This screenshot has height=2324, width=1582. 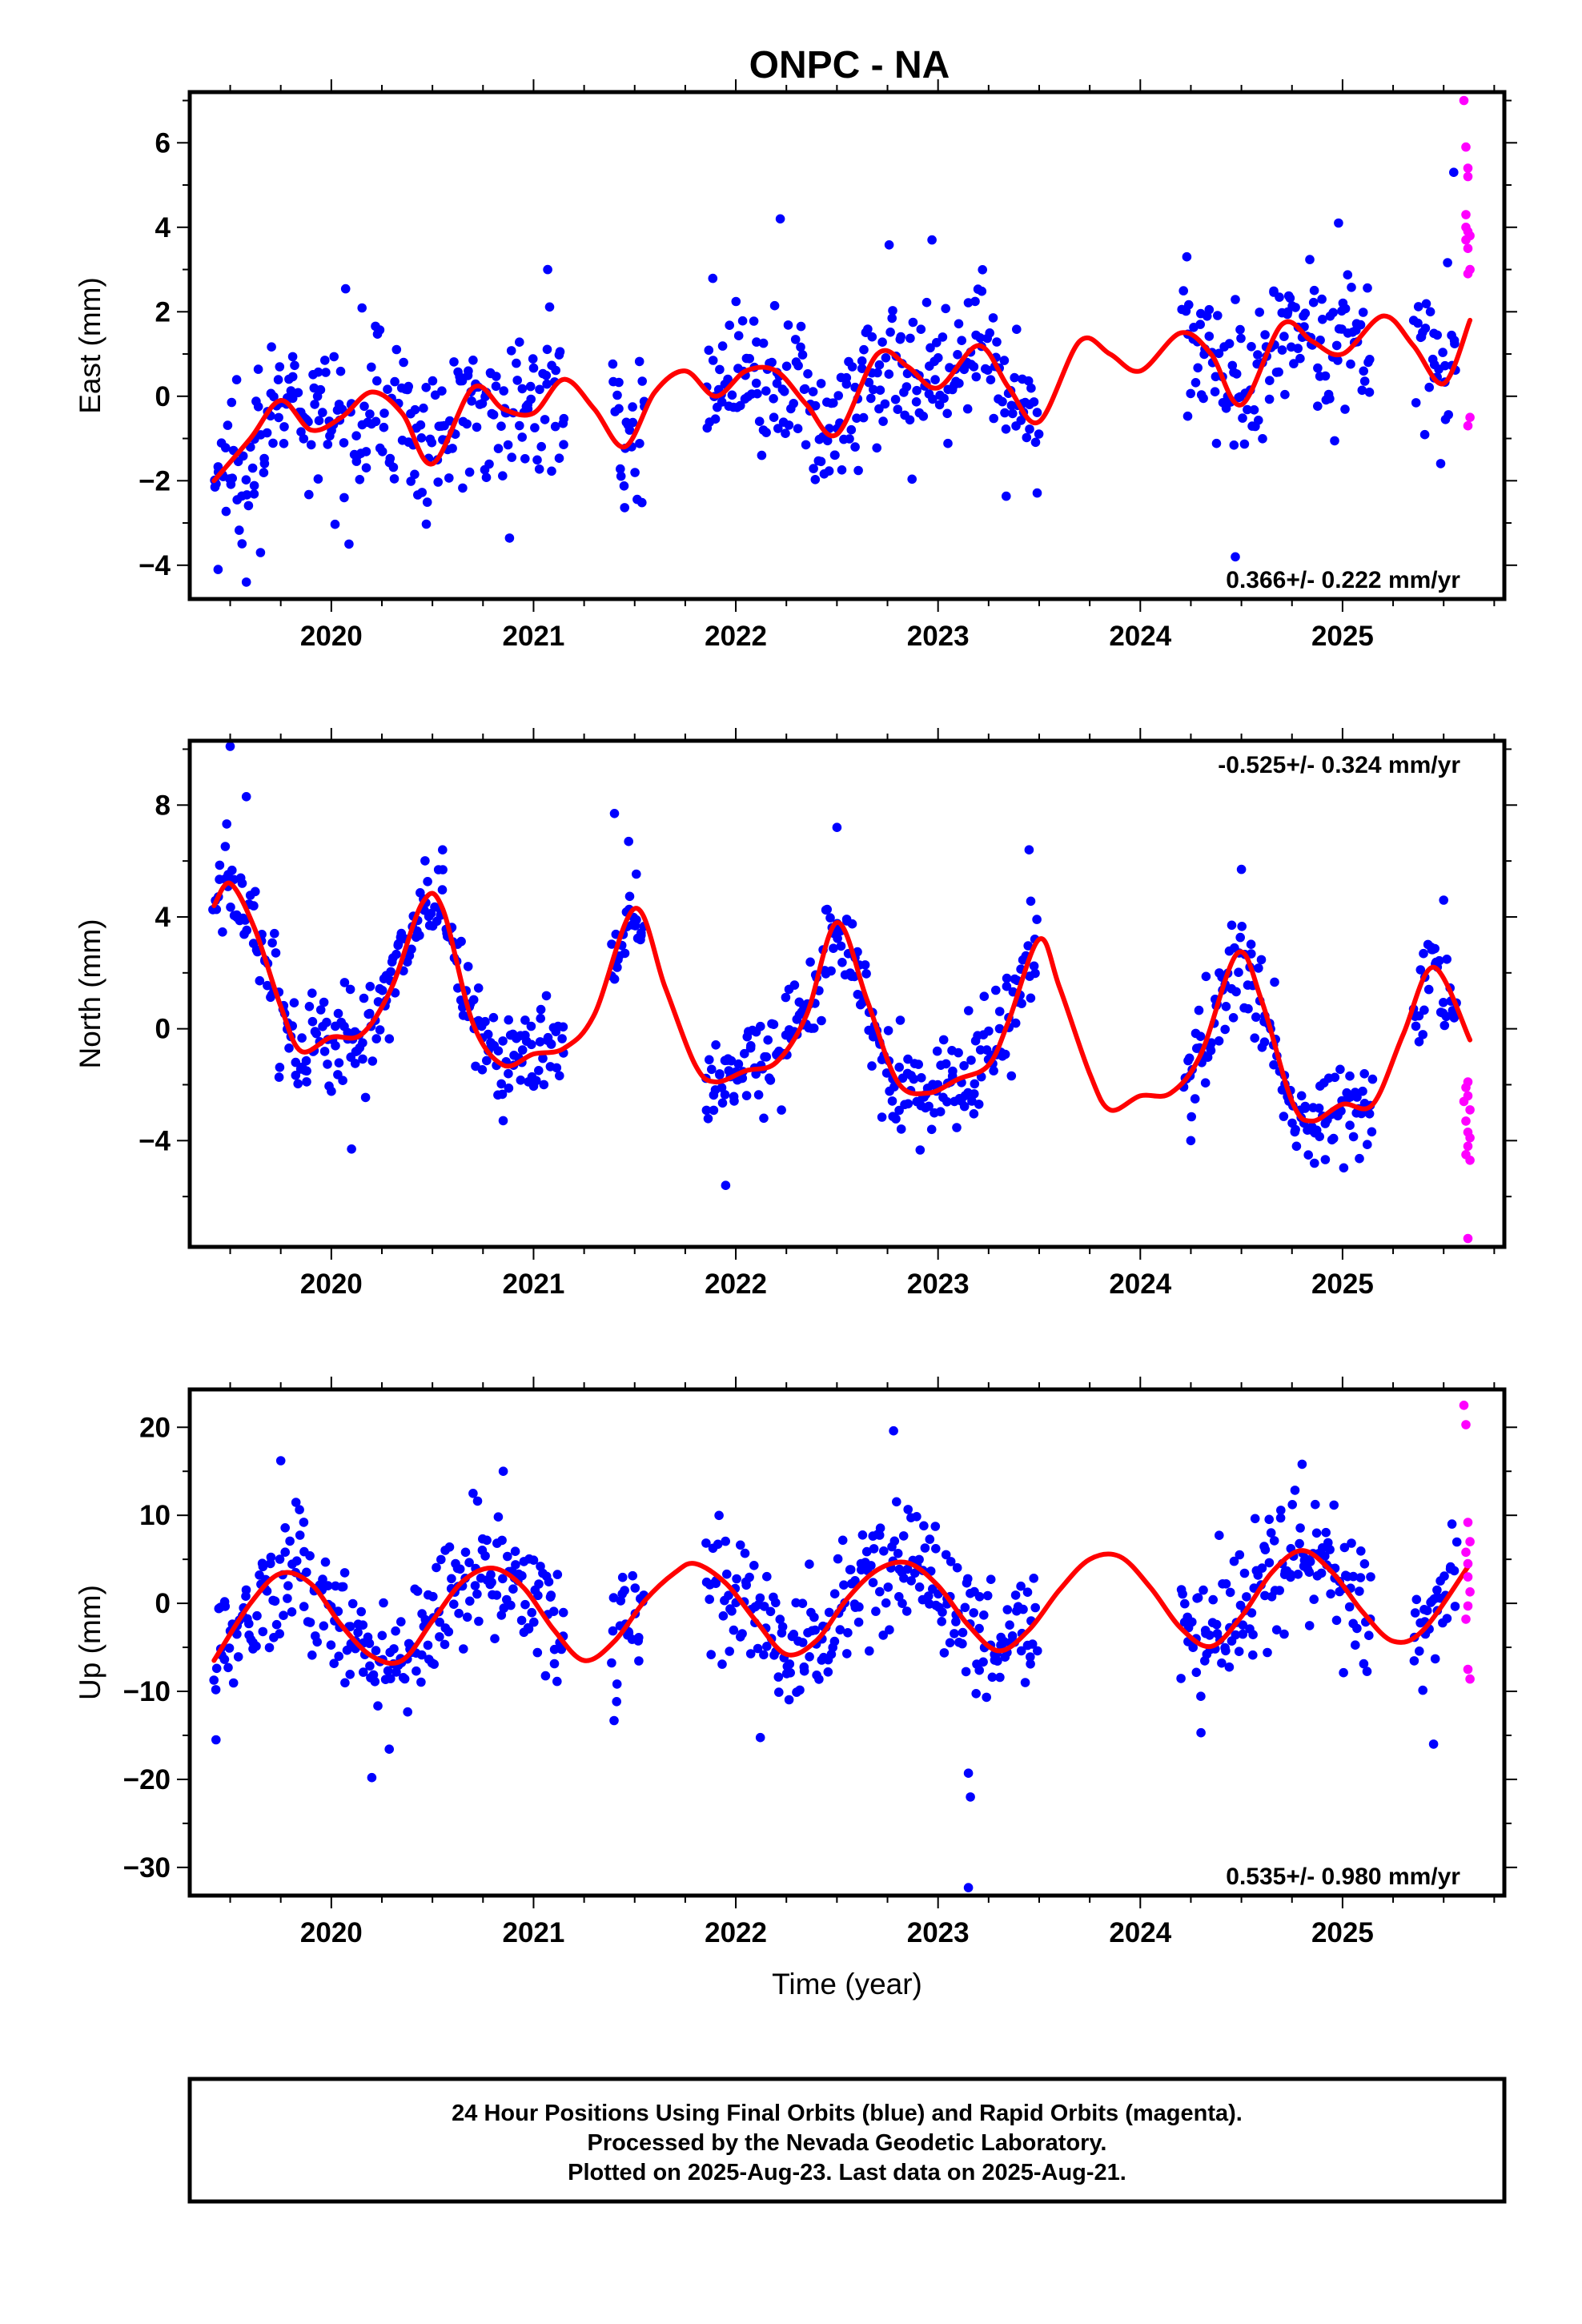 What do you see at coordinates (1339, 765) in the screenshot?
I see `north-rate-label: -0.525+/- 0.324 mm/yr` at bounding box center [1339, 765].